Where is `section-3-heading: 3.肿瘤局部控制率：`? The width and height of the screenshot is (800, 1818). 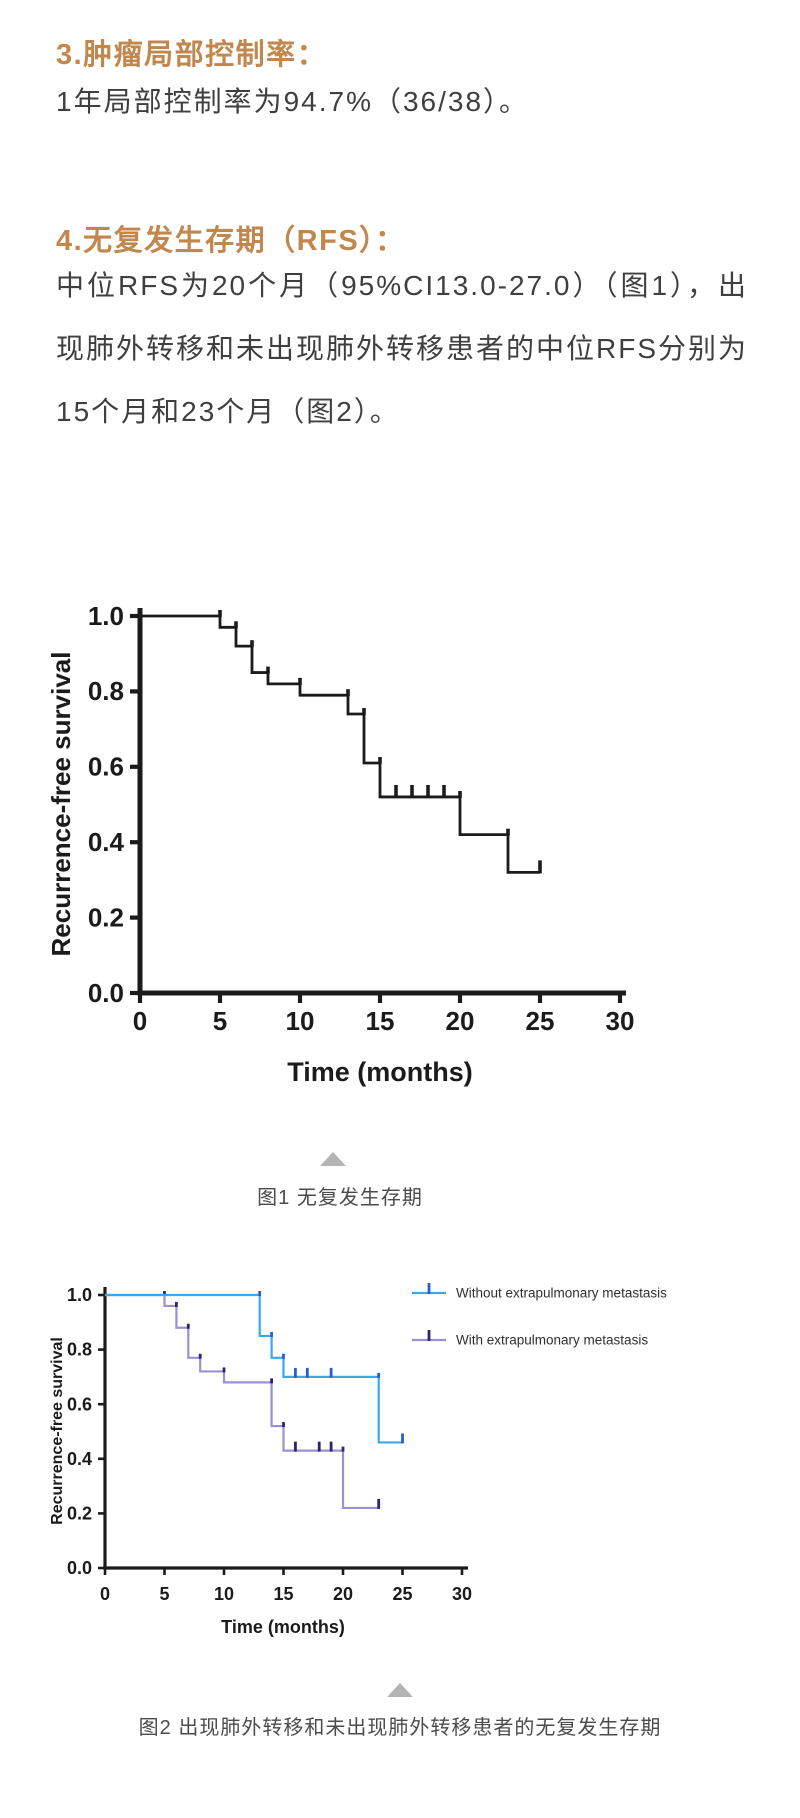 section-3-heading: 3.肿瘤局部控制率： is located at coordinates (192, 55).